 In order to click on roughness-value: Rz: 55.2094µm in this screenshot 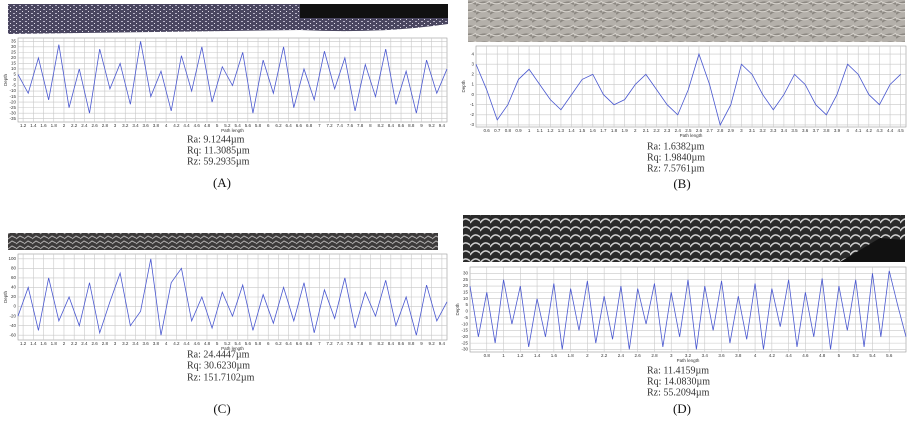, I will do `click(678, 392)`.